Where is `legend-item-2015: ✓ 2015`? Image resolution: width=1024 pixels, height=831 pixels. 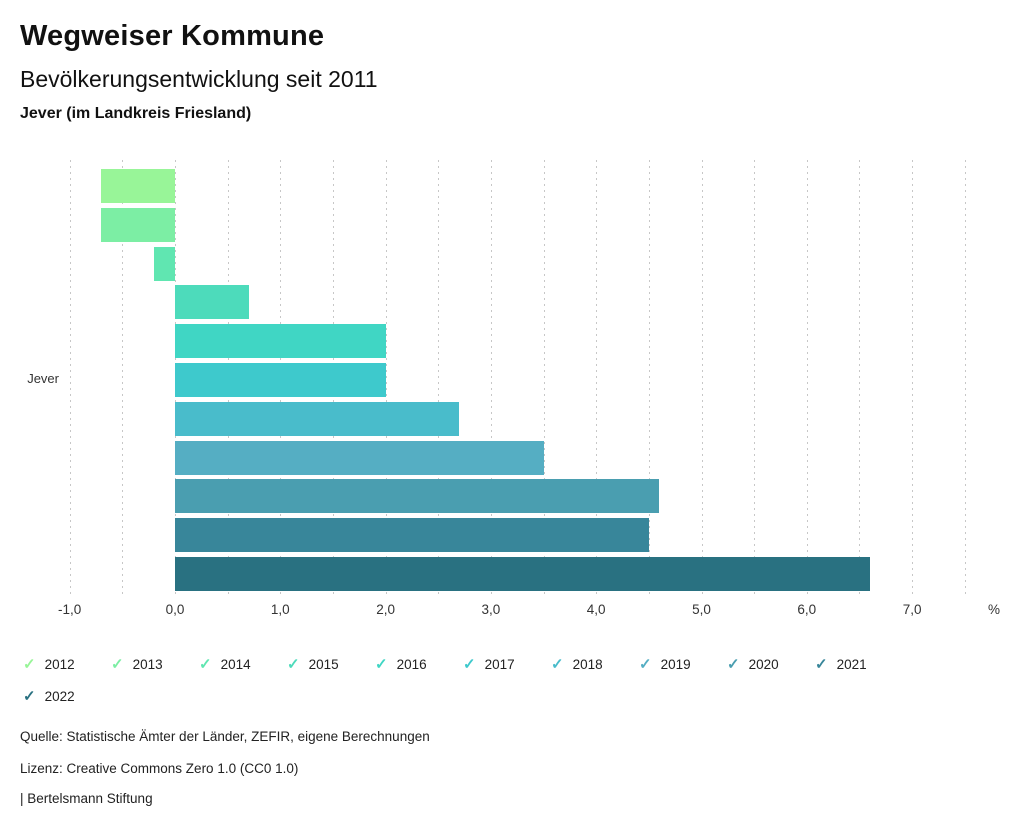
legend-item-2015: ✓ 2015 is located at coordinates (328, 664).